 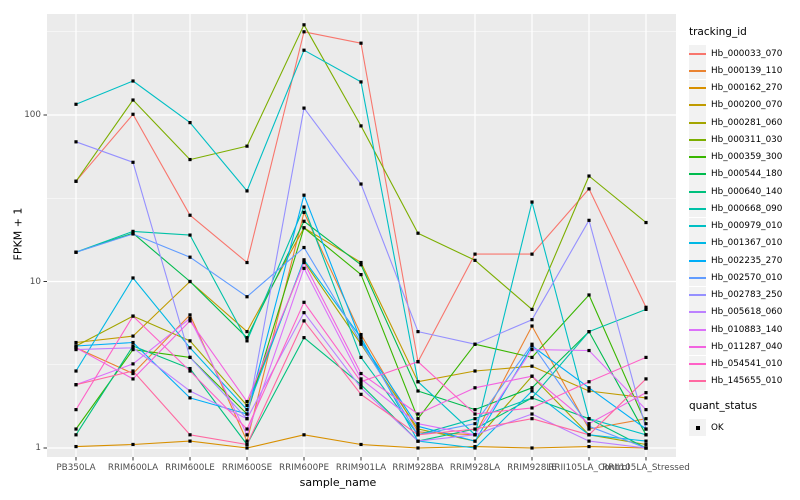 What do you see at coordinates (743, 428) in the screenshot?
I see `legend-item-ok: OK` at bounding box center [743, 428].